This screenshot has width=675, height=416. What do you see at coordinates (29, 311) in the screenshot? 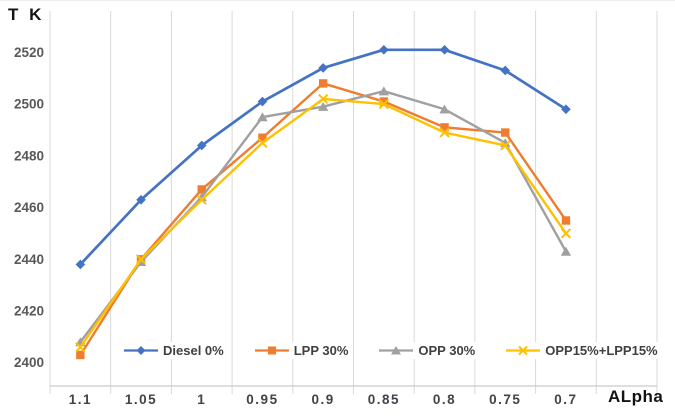
I see `y-tick-label: 2420` at bounding box center [29, 311].